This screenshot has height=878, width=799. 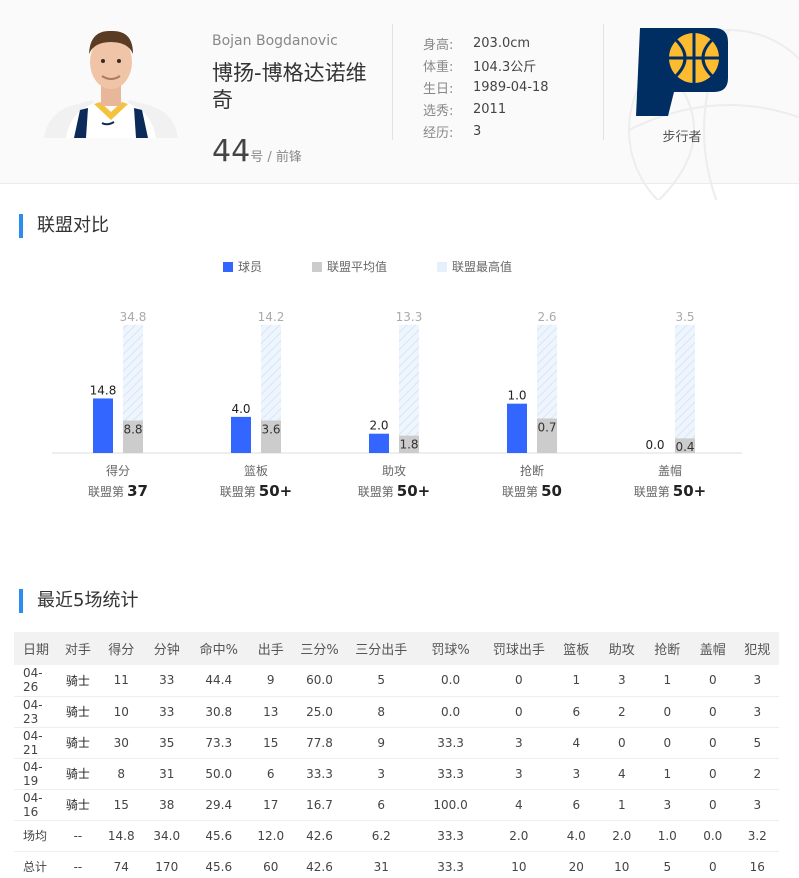 I want to click on pacers-logo-icon, so click(x=682, y=72).